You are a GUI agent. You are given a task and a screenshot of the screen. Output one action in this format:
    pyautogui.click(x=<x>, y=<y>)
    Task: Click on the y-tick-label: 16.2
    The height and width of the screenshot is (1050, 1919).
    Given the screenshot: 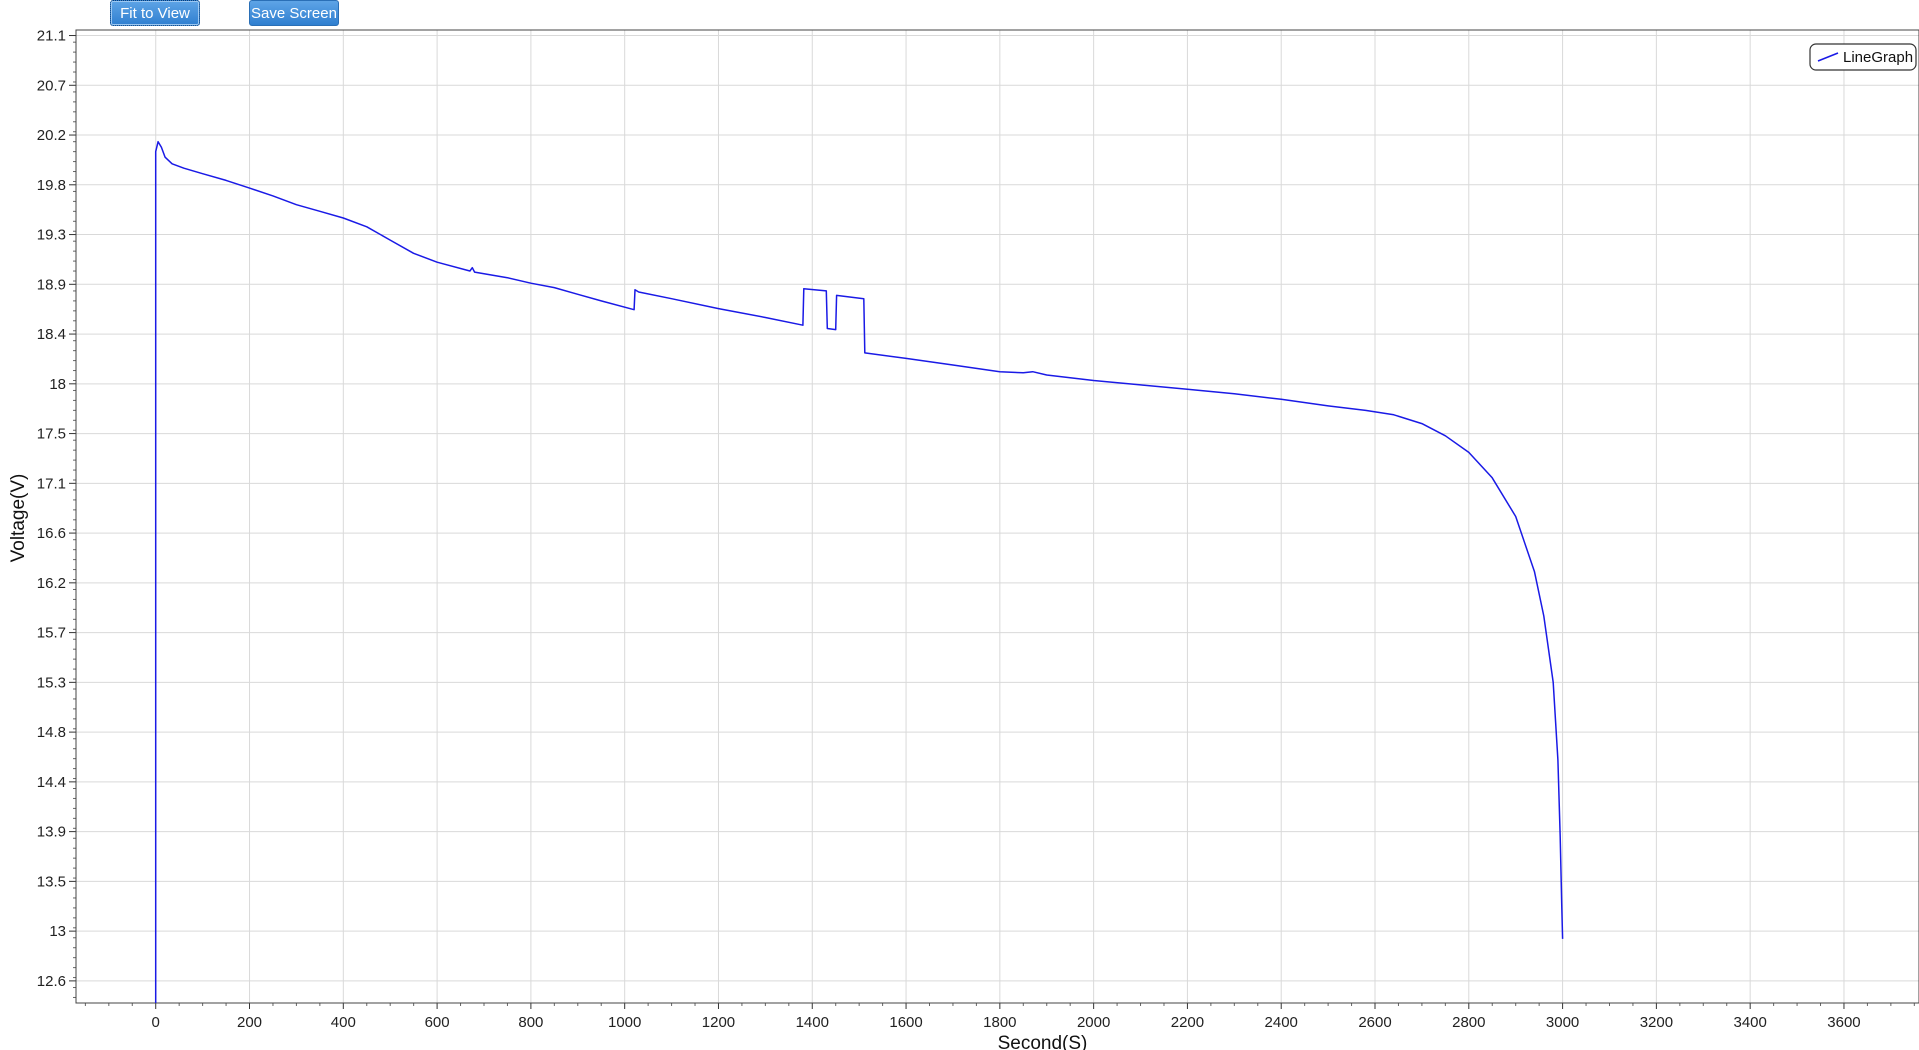 What is the action you would take?
    pyautogui.click(x=51, y=583)
    